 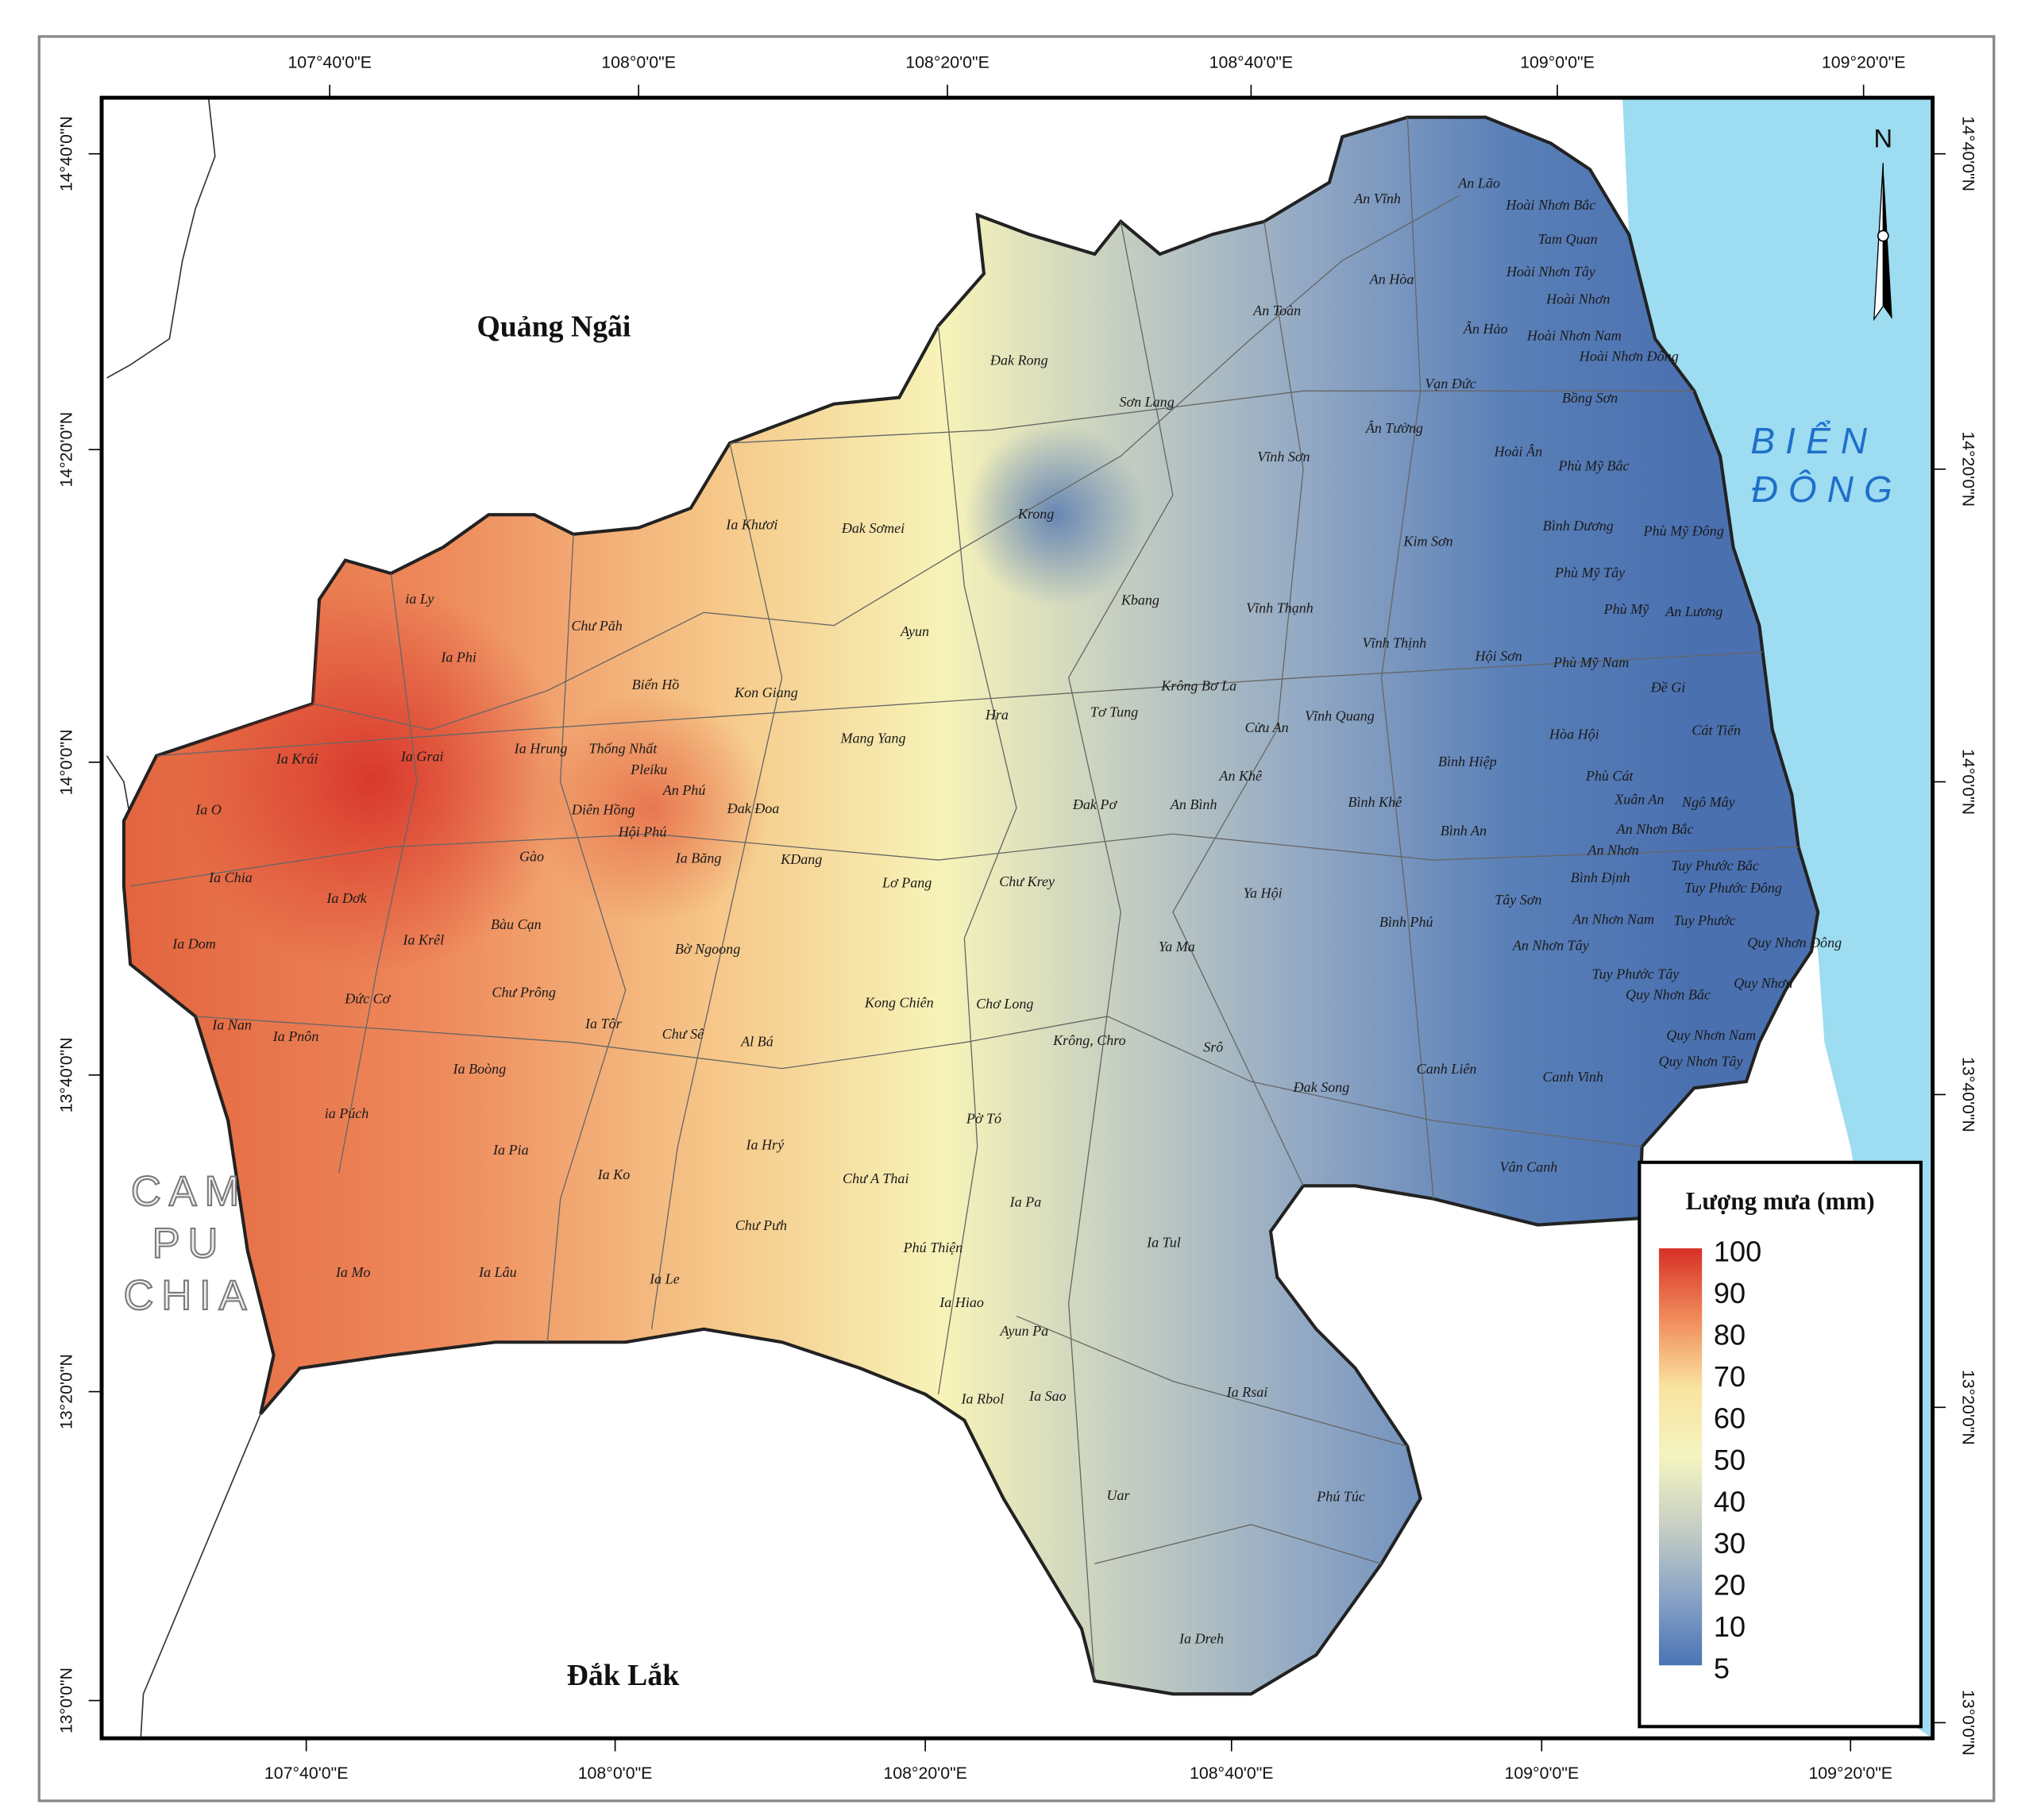 I want to click on place-label: Pờ Tó, so click(x=984, y=1119).